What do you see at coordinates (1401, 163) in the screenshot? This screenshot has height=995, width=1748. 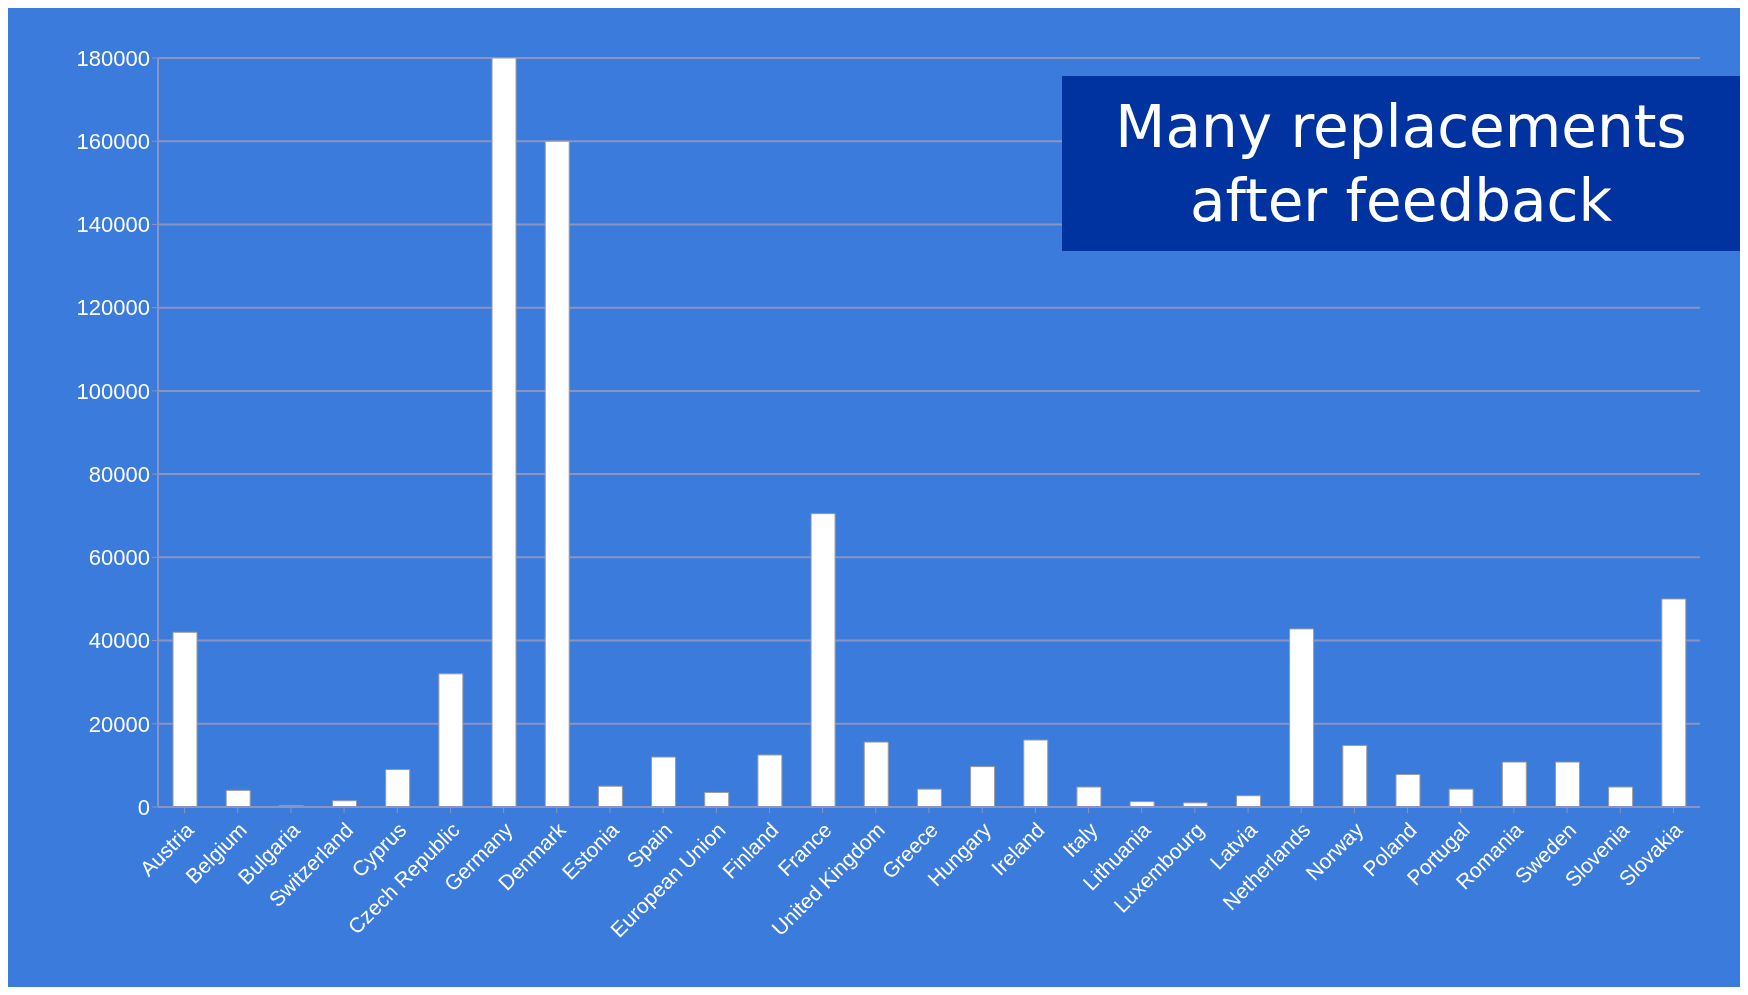 I see `text: Many replacements after feedback` at bounding box center [1401, 163].